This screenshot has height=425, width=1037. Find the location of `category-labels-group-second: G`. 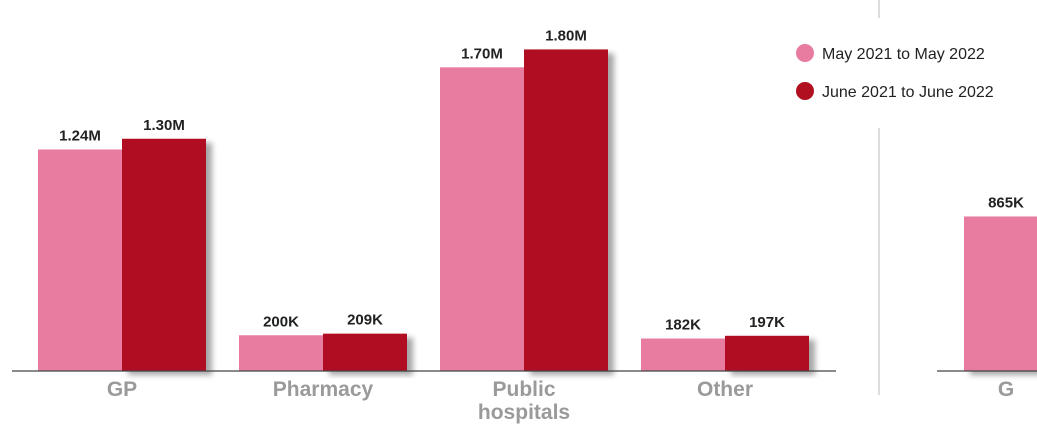

category-labels-group-second: G is located at coordinates (1006, 389).